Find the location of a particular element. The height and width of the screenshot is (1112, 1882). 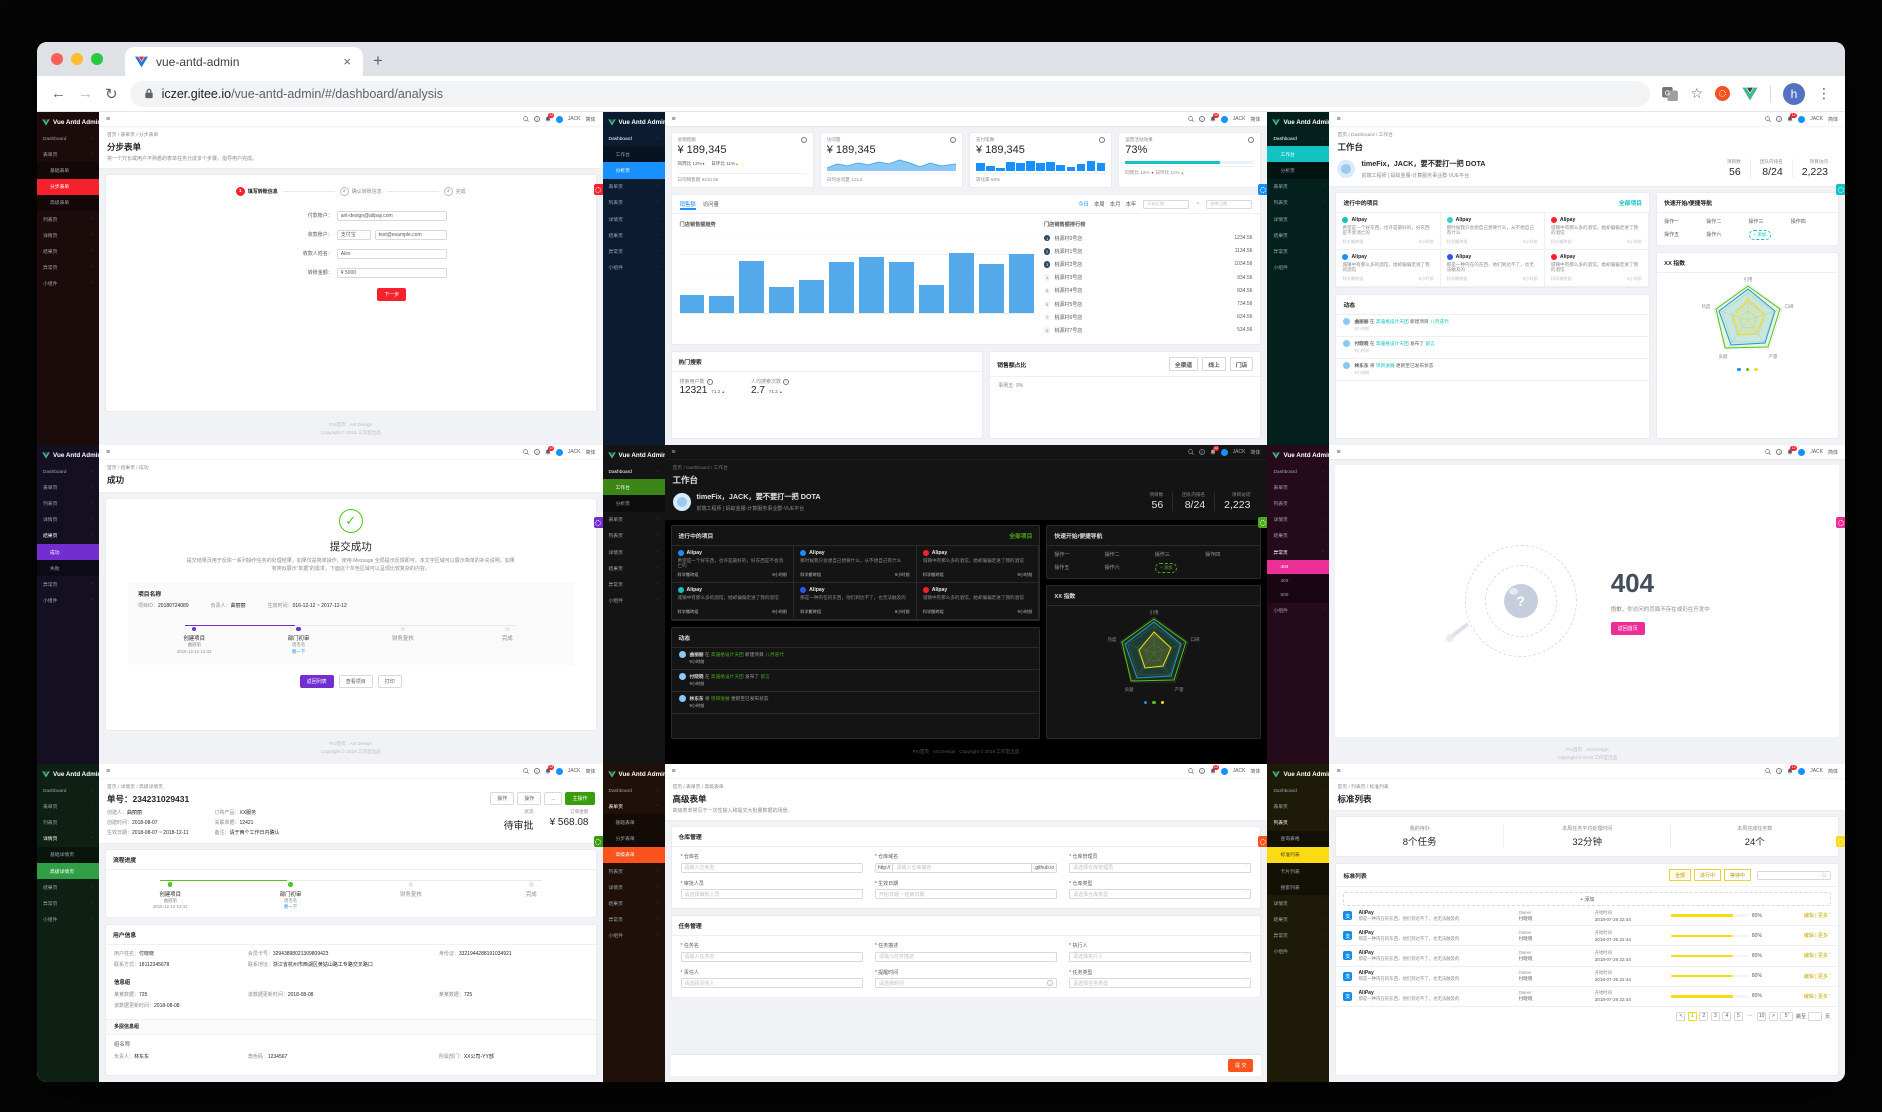

edit-link: 编辑 is located at coordinates (1808, 916).